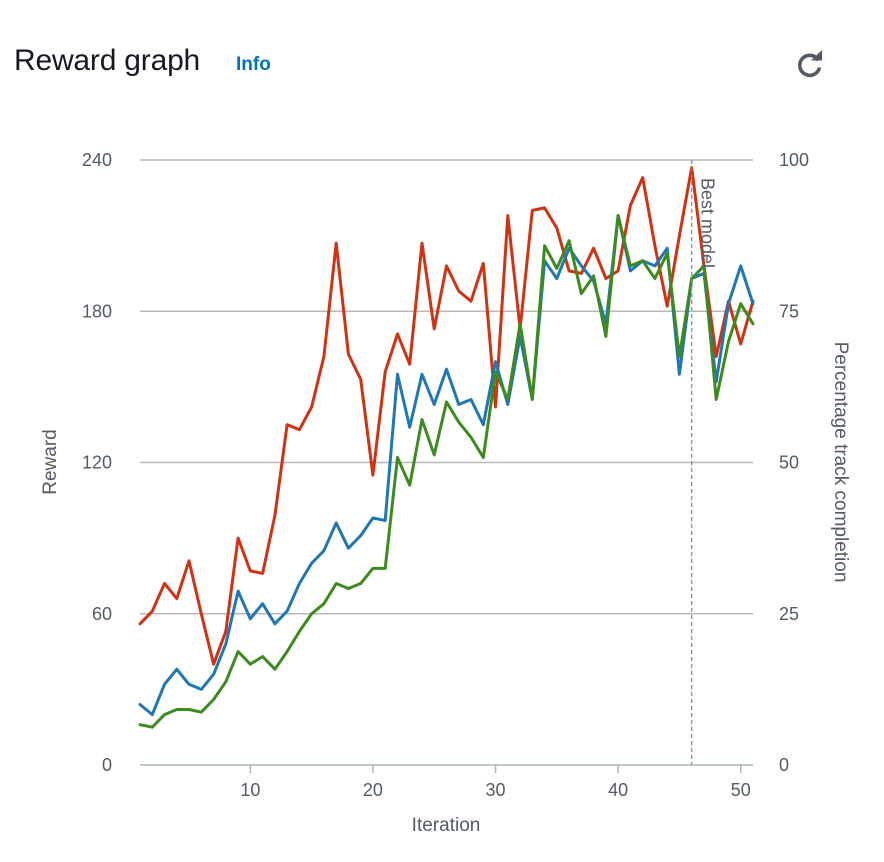 This screenshot has width=884, height=862. I want to click on y2-tick-label: 50, so click(789, 463).